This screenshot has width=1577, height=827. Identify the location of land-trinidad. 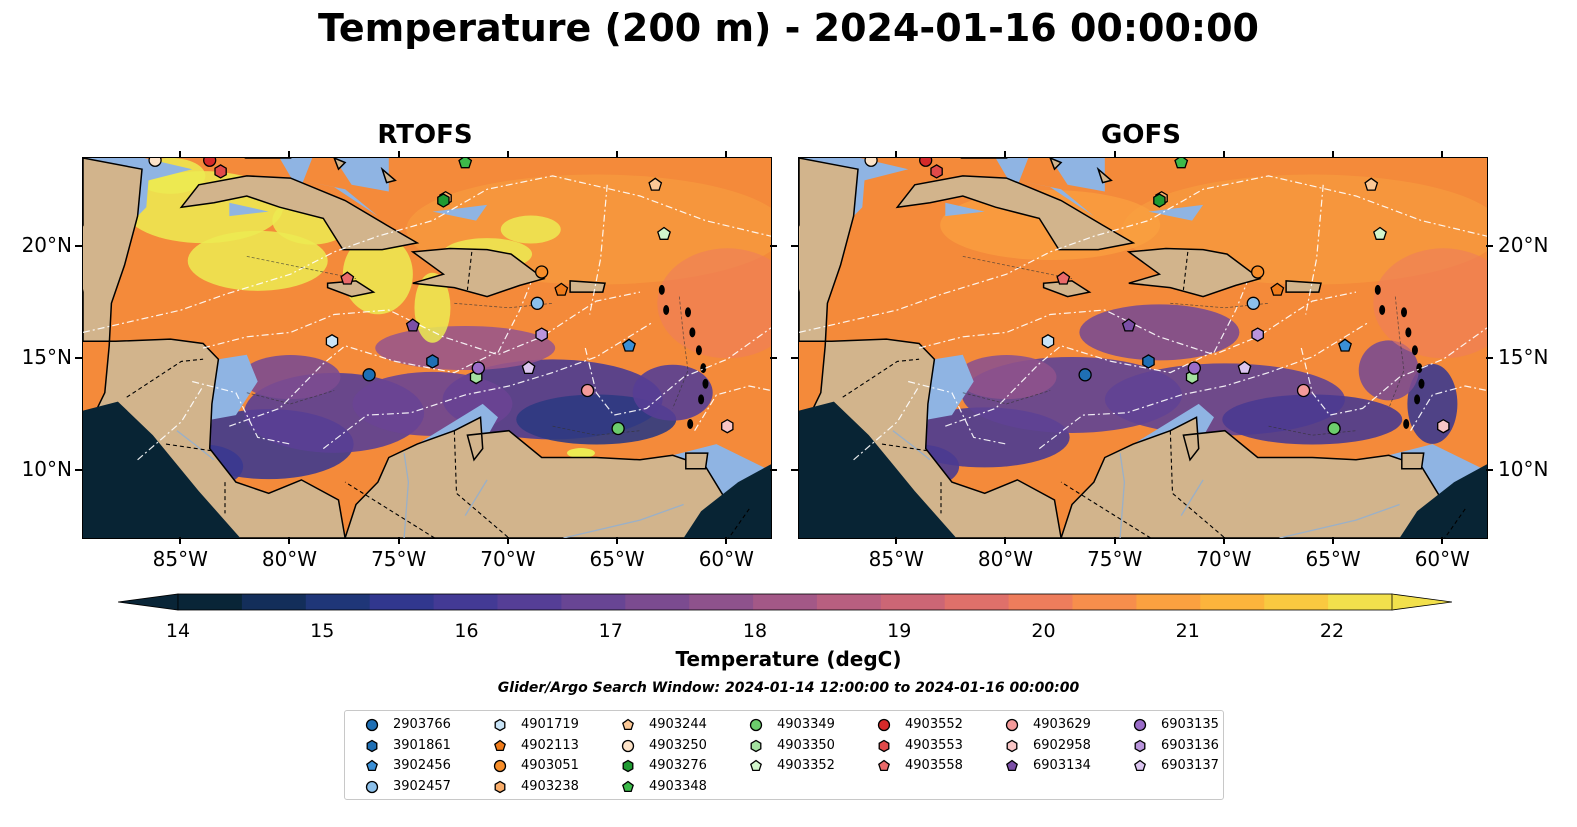
(1413, 461).